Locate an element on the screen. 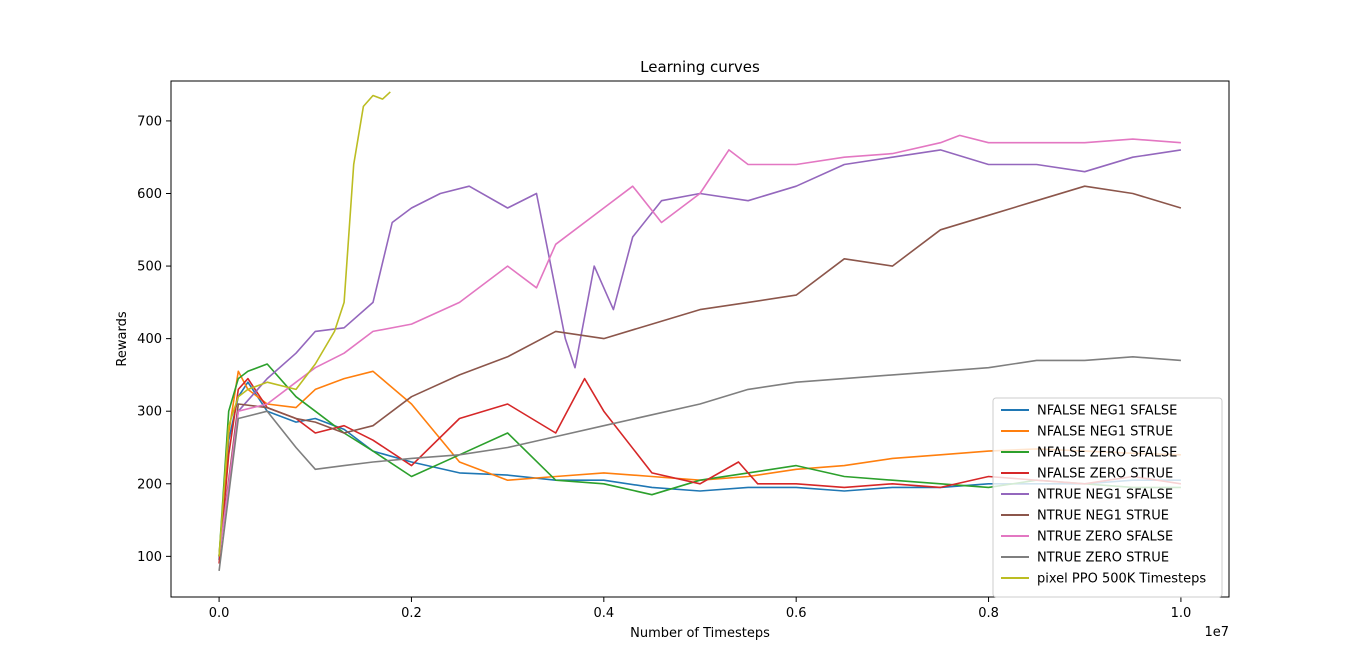 Image resolution: width=1366 pixels, height=671 pixels. y-tick-label: 500 is located at coordinates (149, 267).